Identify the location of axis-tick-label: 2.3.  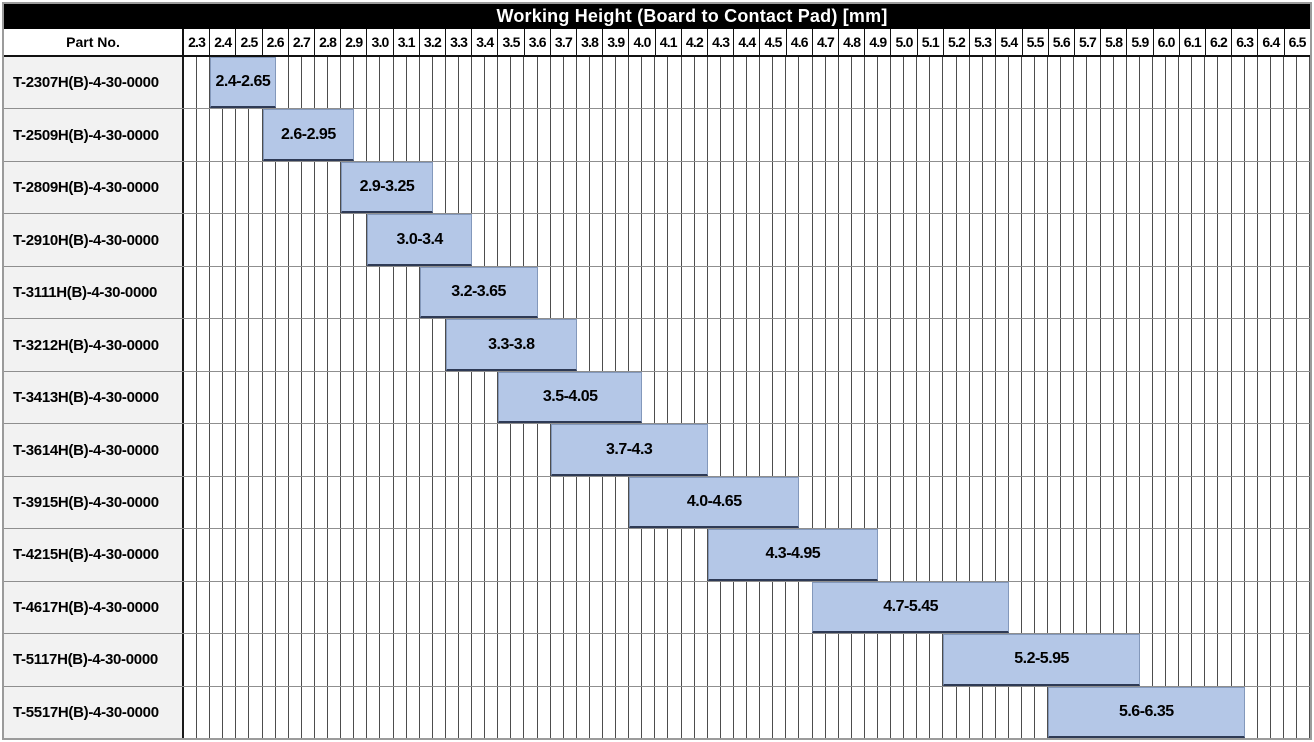
(197, 42).